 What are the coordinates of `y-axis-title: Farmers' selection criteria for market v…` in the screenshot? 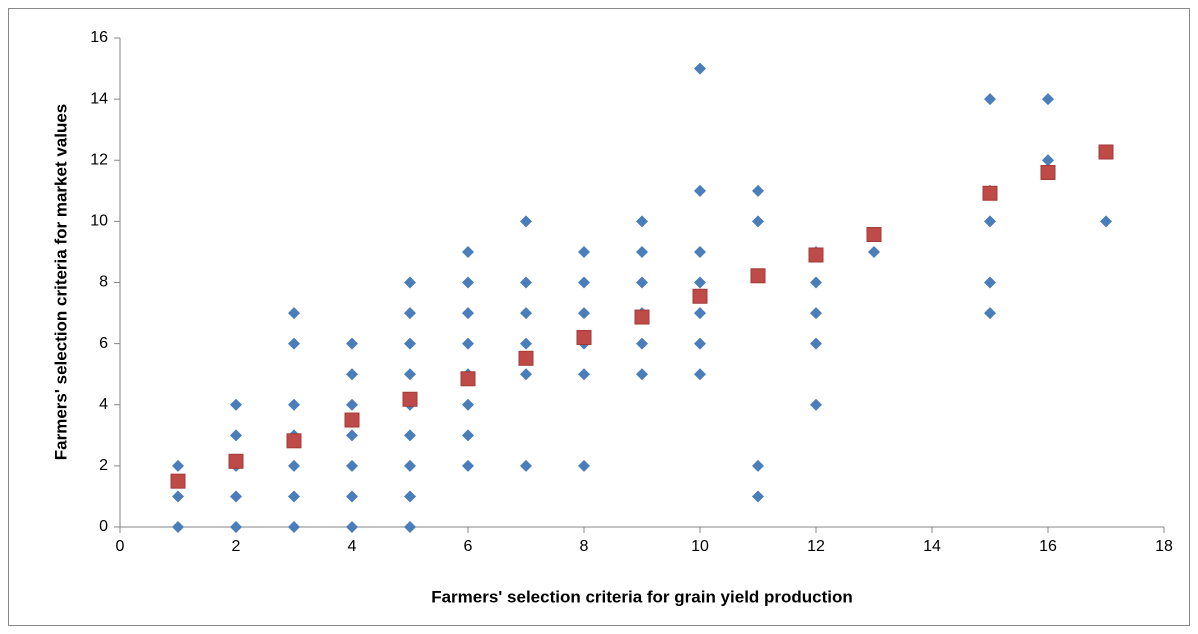 It's located at (60, 282).